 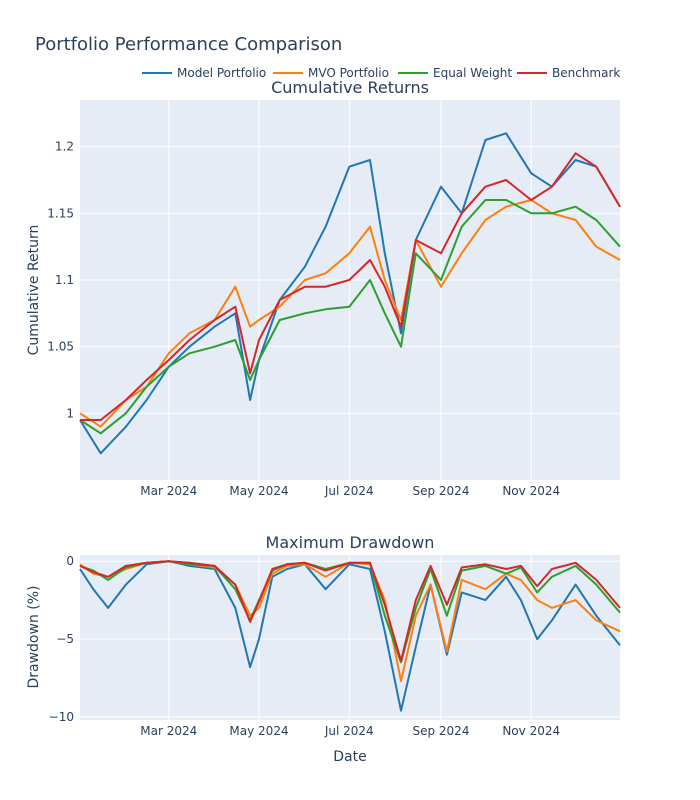 I want to click on chart-title: Portfolio Performance Comparison, so click(x=188, y=44).